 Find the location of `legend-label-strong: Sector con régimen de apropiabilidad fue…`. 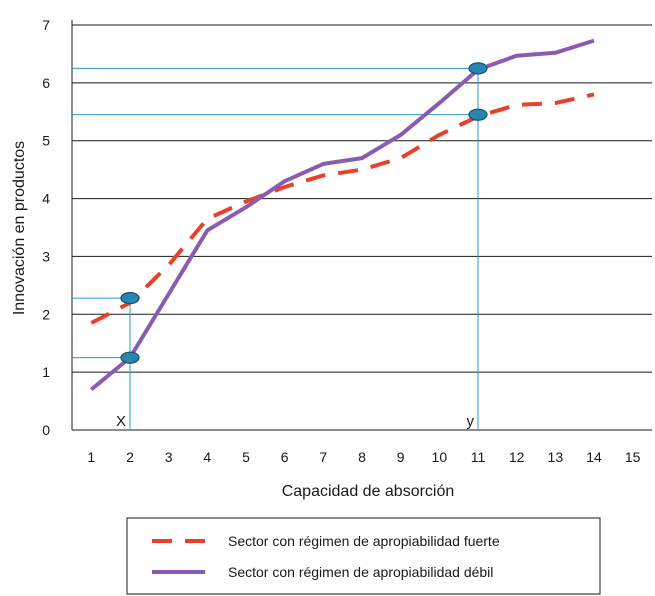

legend-label-strong: Sector con régimen de apropiabilidad fue… is located at coordinates (364, 541).